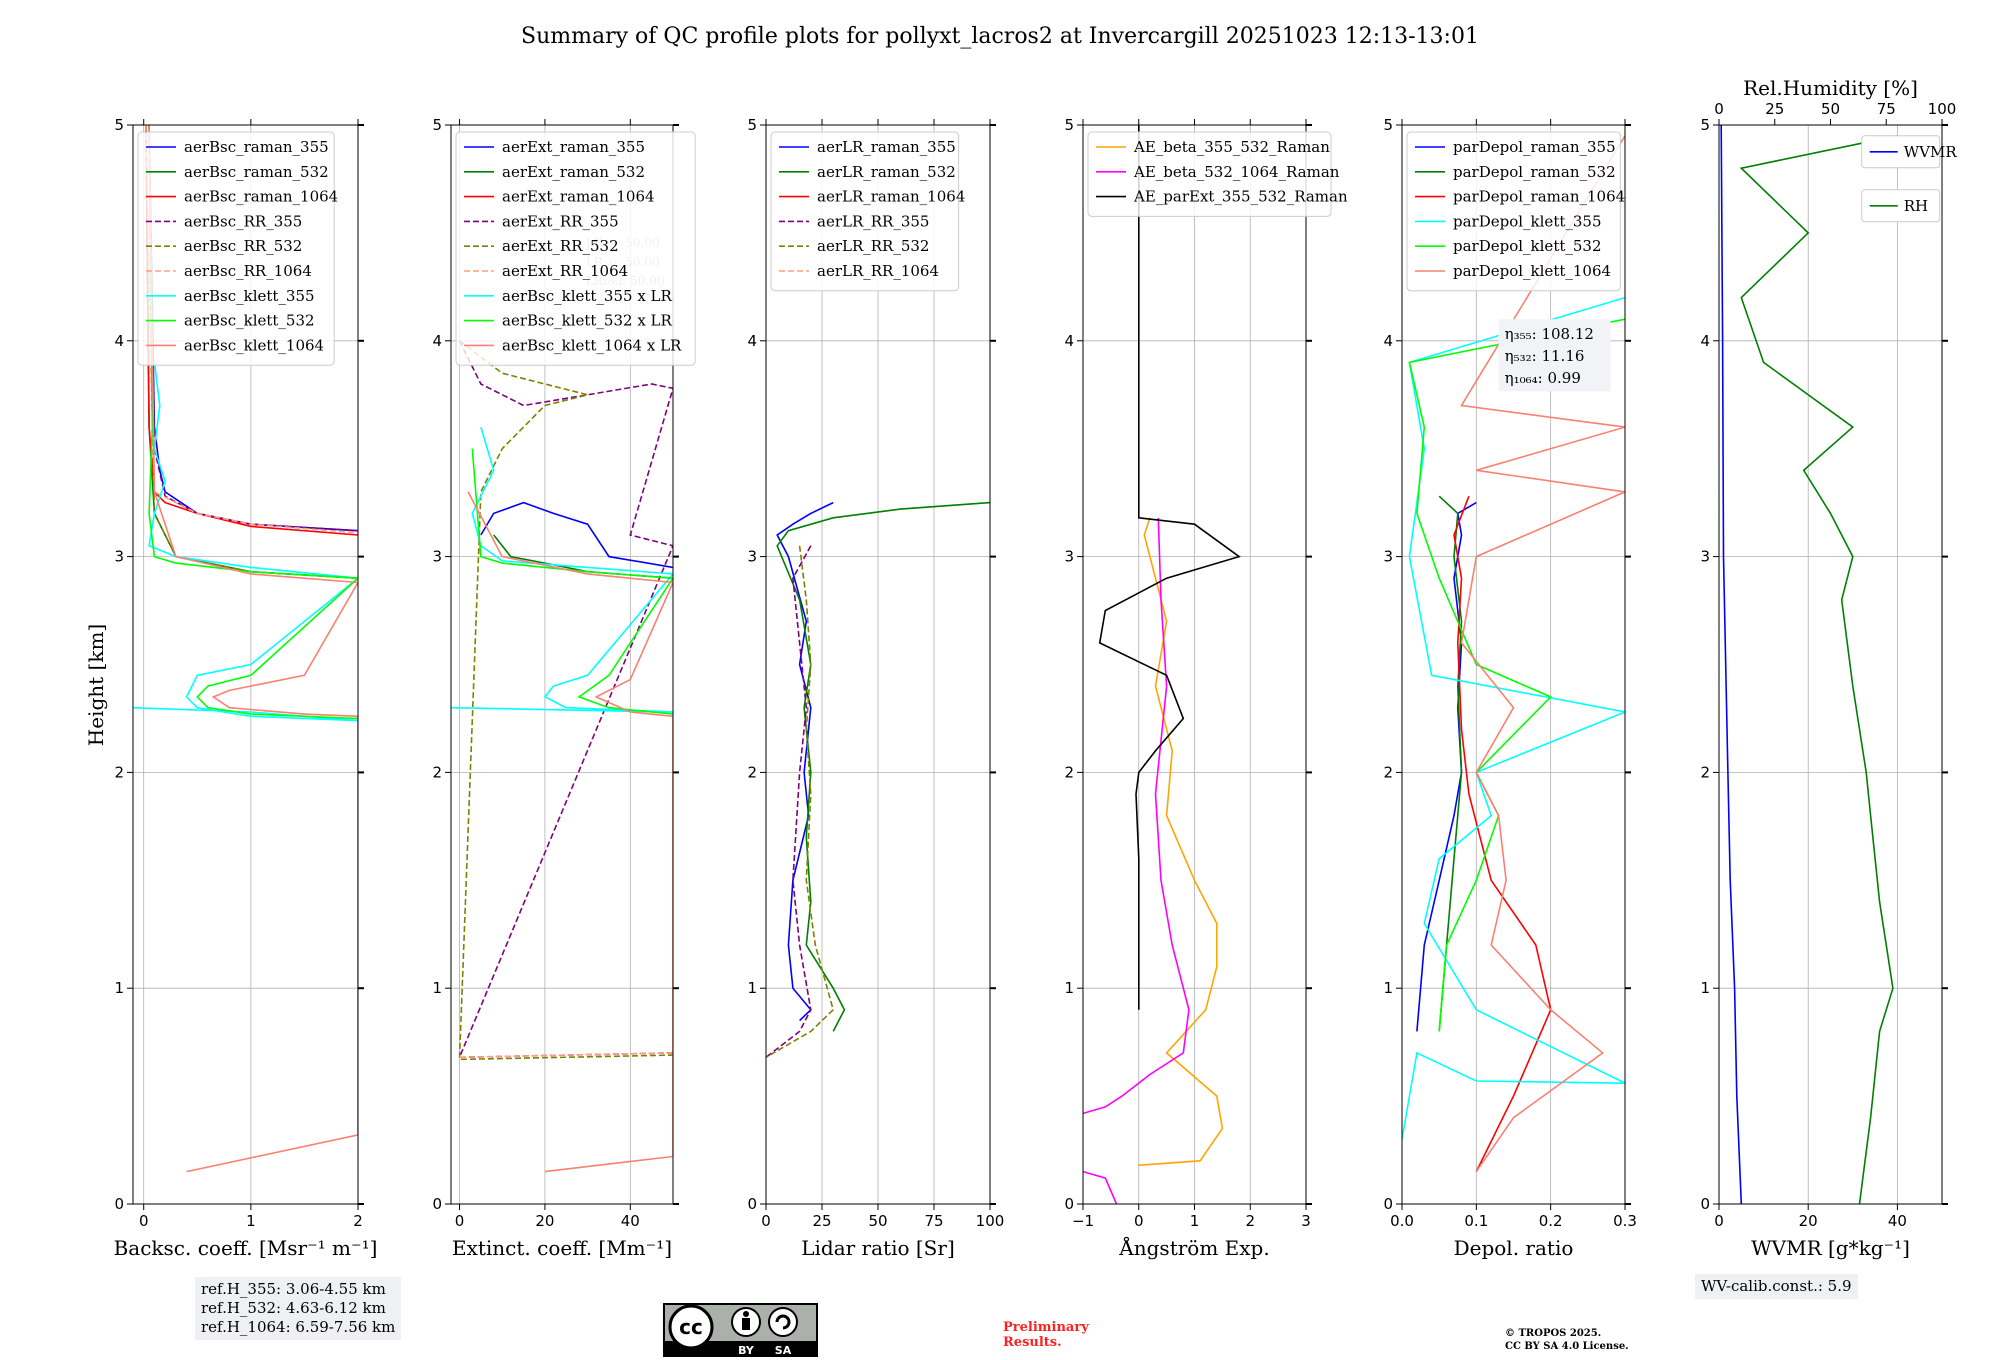  I want to click on legend-label: aerBsc_klett_1064, so click(254, 345).